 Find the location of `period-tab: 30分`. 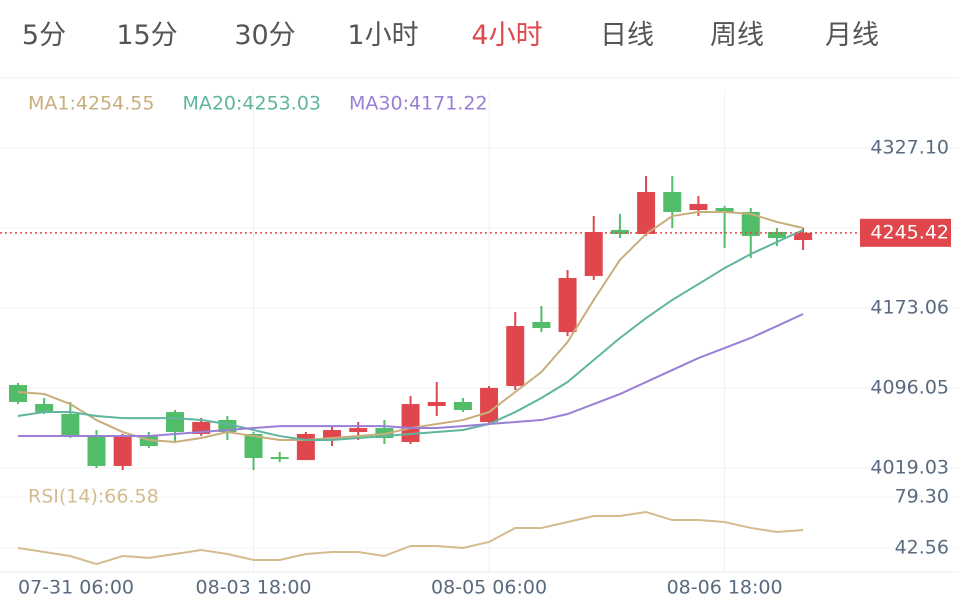

period-tab: 30分 is located at coordinates (265, 35).